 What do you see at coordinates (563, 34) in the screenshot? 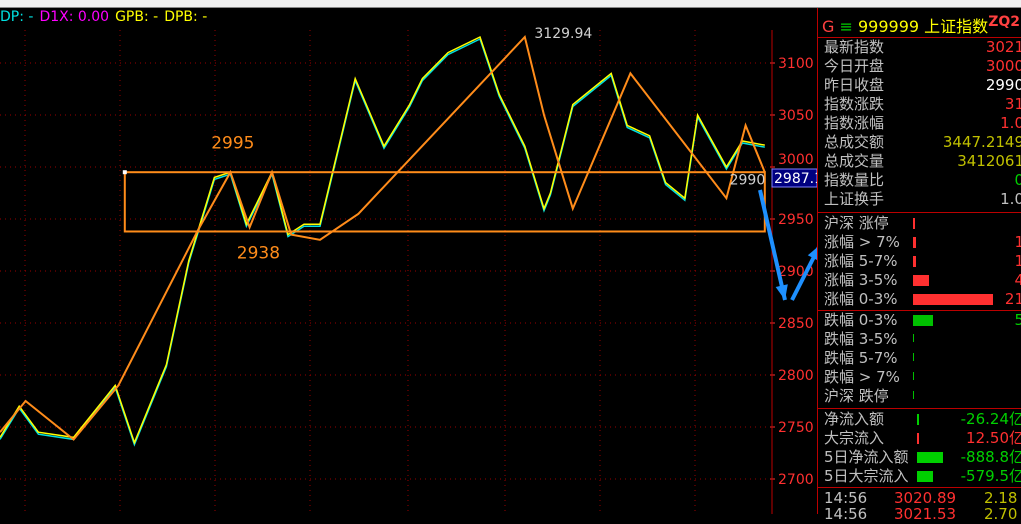
I see `price-annotation: 3129.94` at bounding box center [563, 34].